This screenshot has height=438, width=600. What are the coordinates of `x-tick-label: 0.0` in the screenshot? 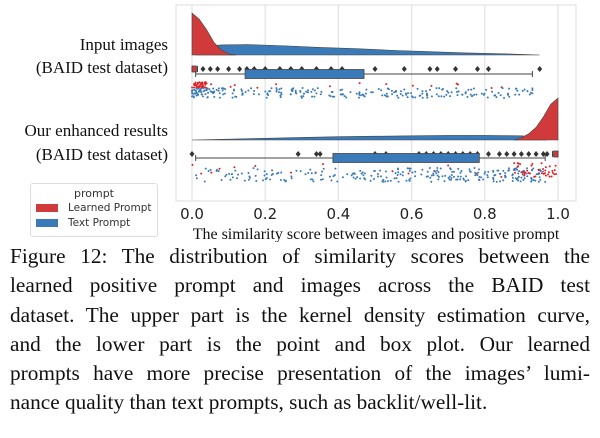 It's located at (192, 214).